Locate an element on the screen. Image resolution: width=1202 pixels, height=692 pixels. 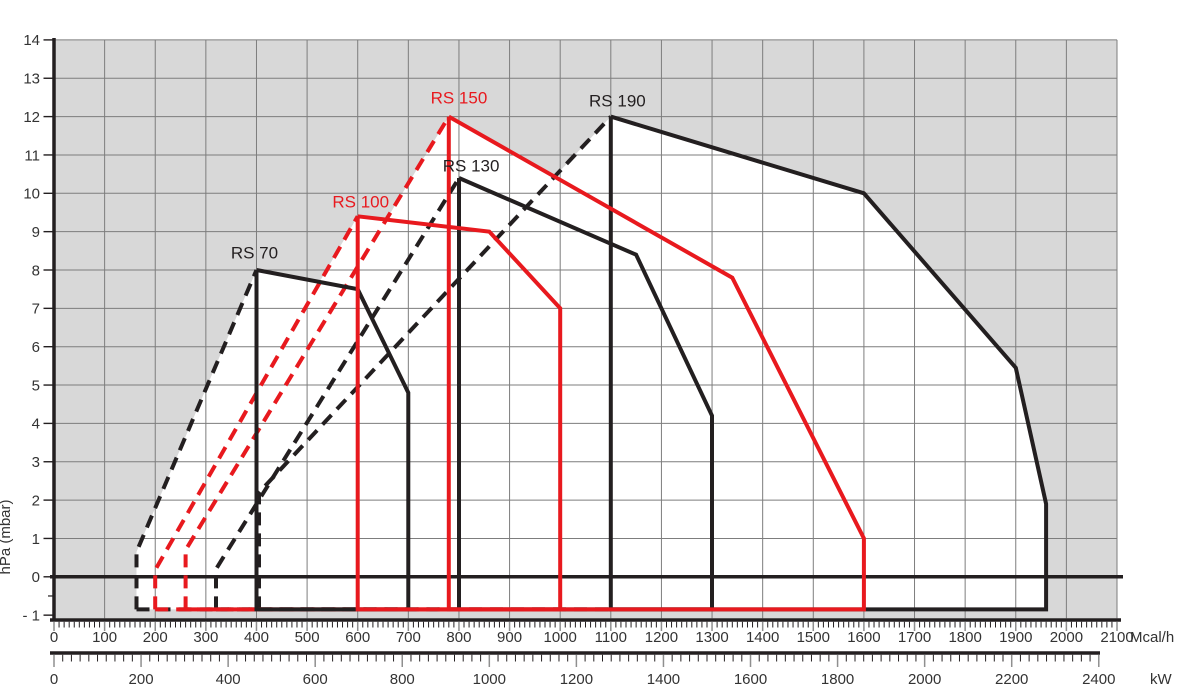
y-tick-label: 10 is located at coordinates (31, 194).